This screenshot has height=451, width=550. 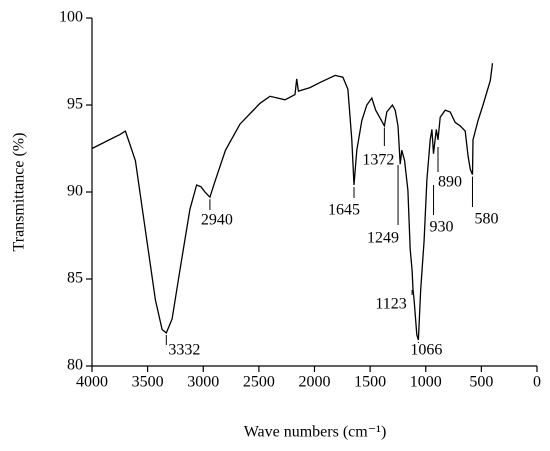 I want to click on peak-label: 890, so click(x=450, y=182).